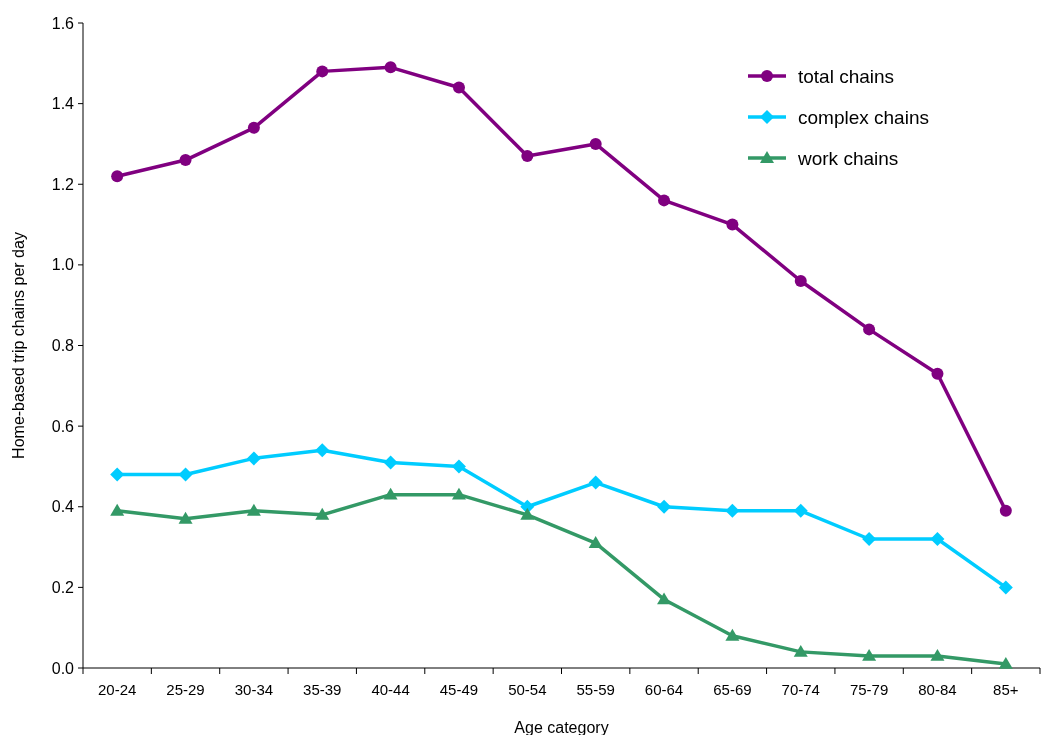  Describe the element at coordinates (63, 265) in the screenshot. I see `y-tick-label: 1.0` at that location.